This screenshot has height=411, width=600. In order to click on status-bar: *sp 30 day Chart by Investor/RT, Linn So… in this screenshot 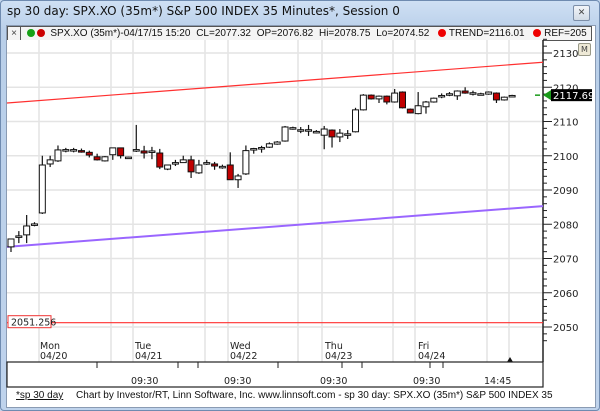, I will do `click(284, 395)`.